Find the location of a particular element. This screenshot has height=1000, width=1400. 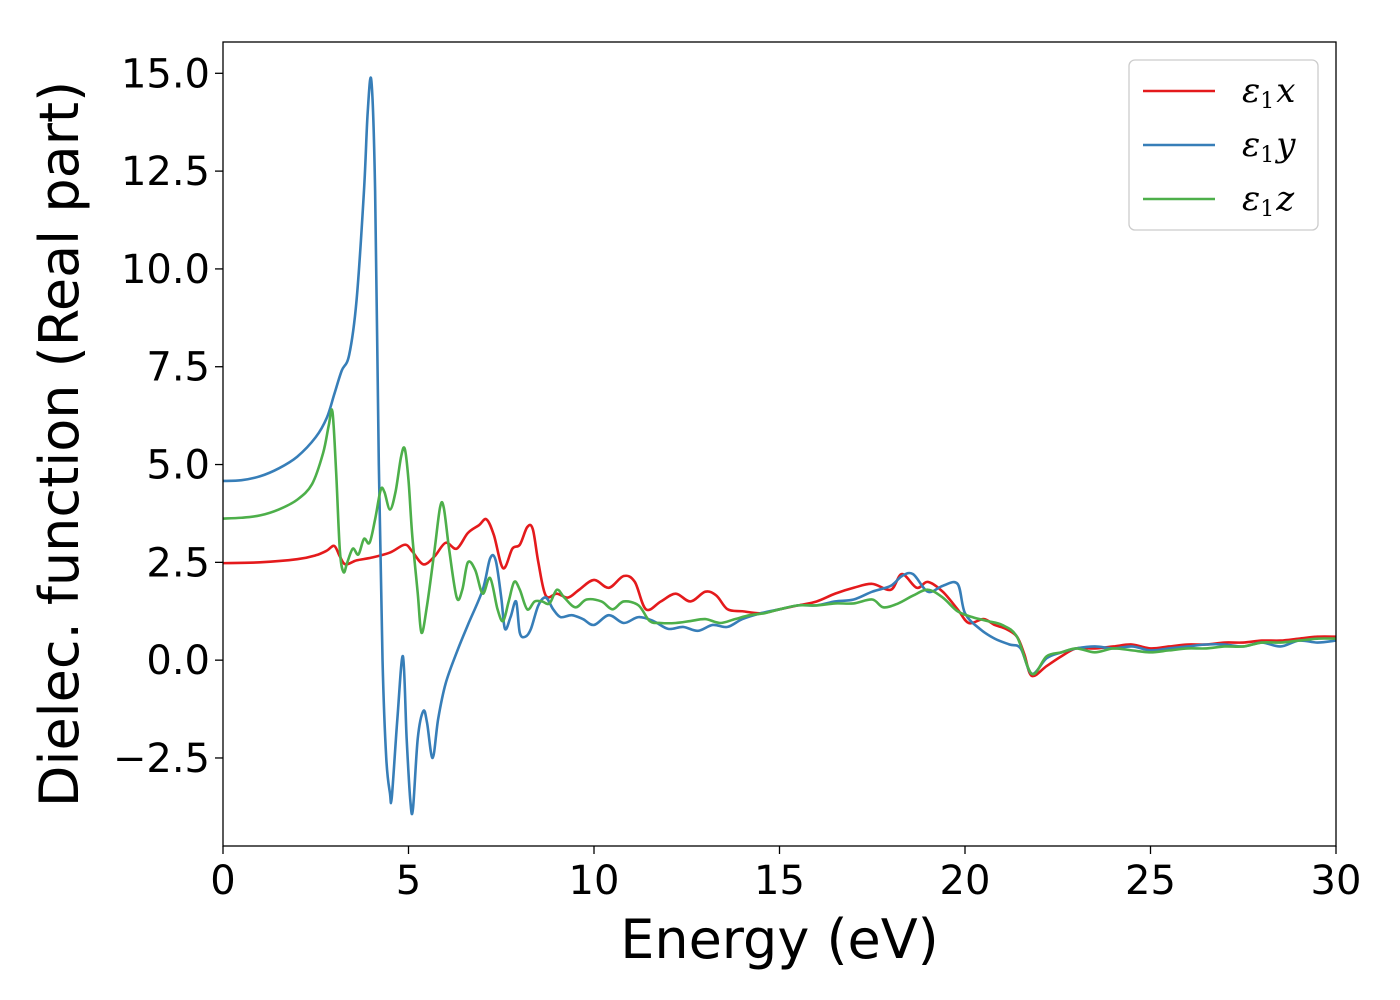

y-tick-label: 10.0 is located at coordinates (165, 270).